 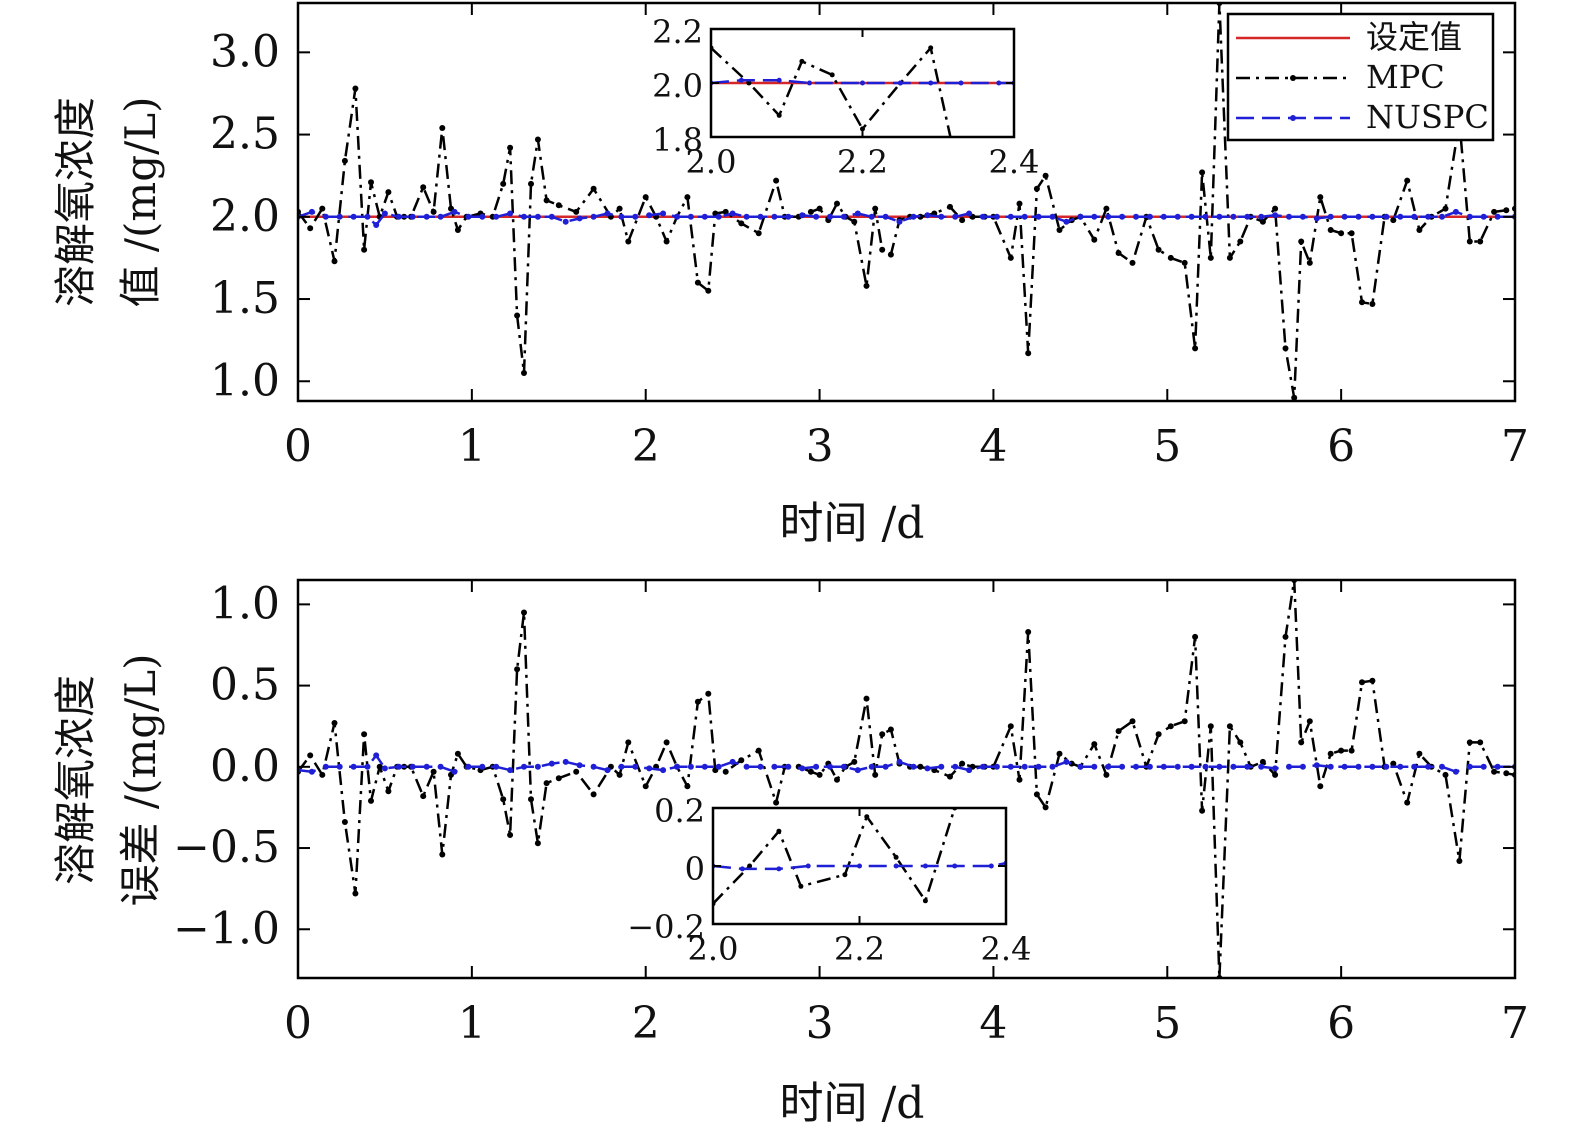 What do you see at coordinates (1341, 446) in the screenshot?
I see `top-xtick-label: 6` at bounding box center [1341, 446].